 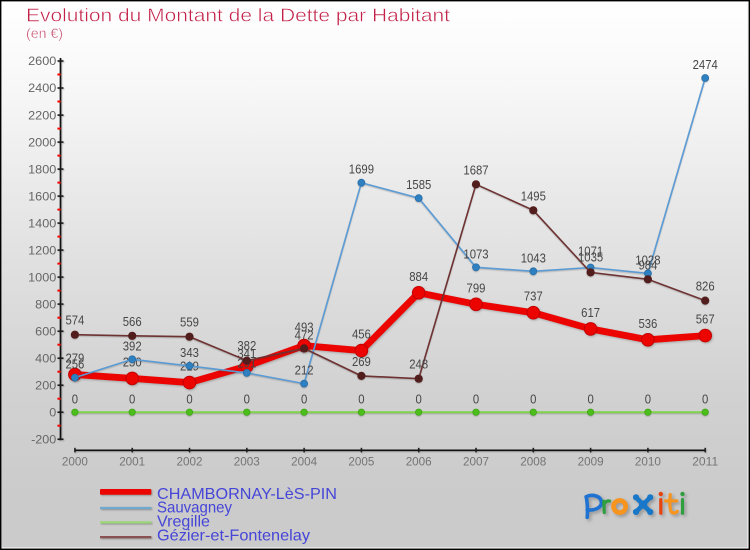 I want to click on svg-text: 456, so click(x=361, y=334).